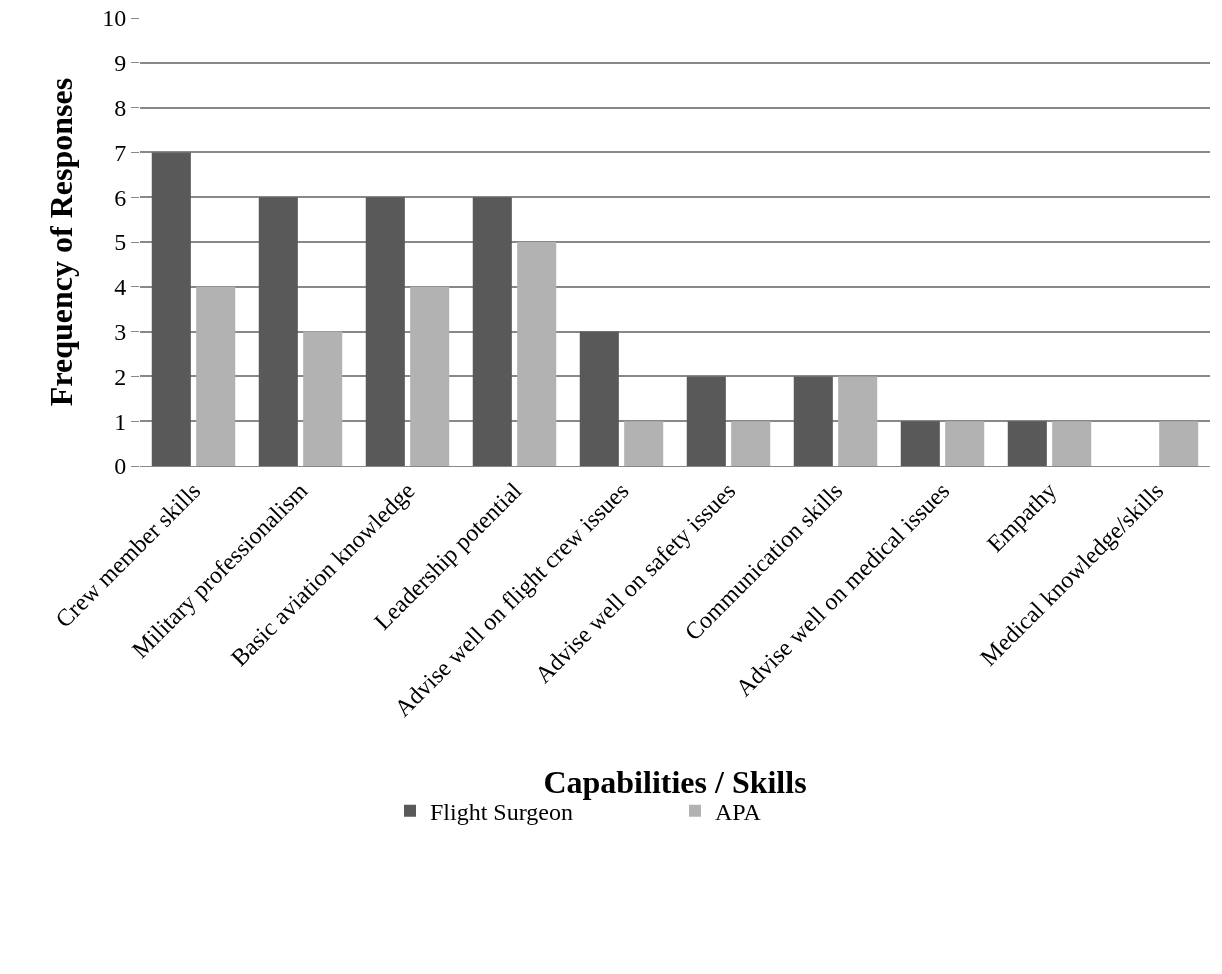  Describe the element at coordinates (120, 332) in the screenshot. I see `y-tick-label: 3` at that location.